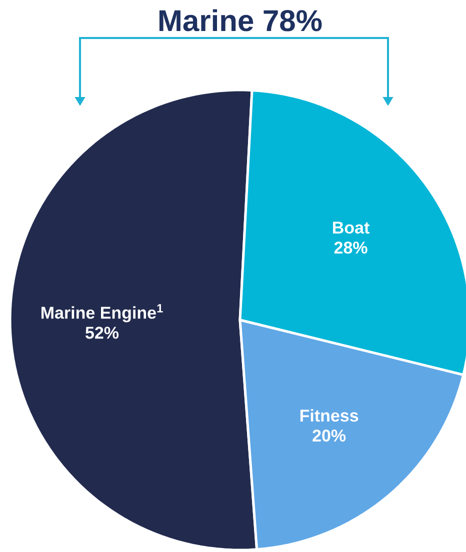 This screenshot has width=466, height=552. I want to click on data-label: 20%, so click(329, 436).